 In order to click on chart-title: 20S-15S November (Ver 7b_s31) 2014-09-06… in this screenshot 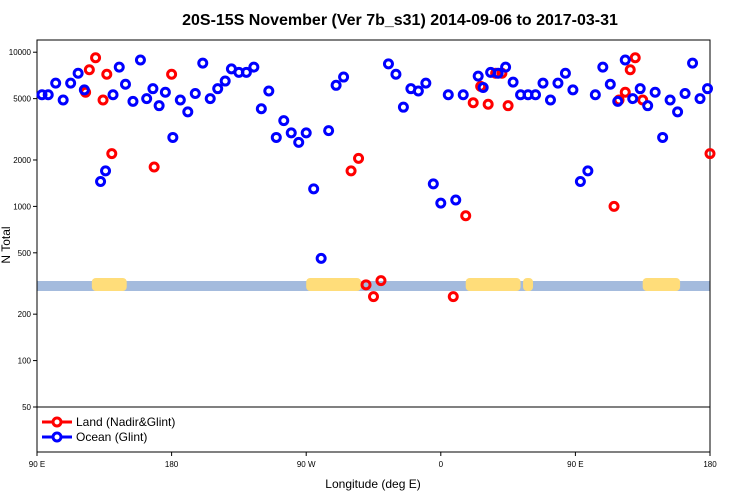, I will do `click(400, 20)`.